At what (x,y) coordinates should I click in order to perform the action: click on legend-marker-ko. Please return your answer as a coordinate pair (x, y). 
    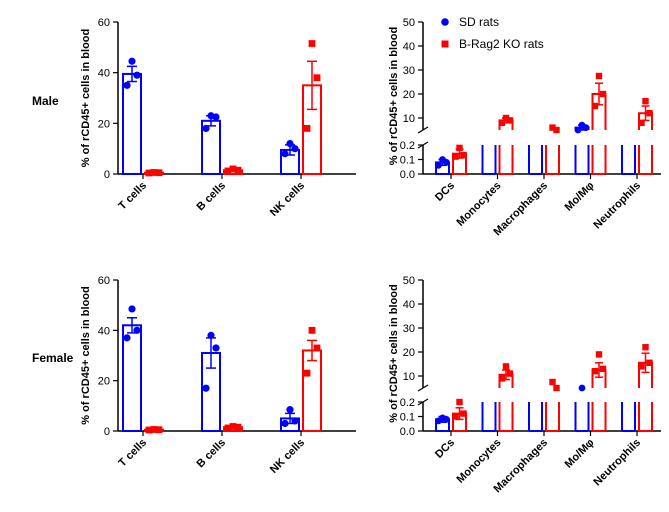
    Looking at the image, I should click on (445, 44).